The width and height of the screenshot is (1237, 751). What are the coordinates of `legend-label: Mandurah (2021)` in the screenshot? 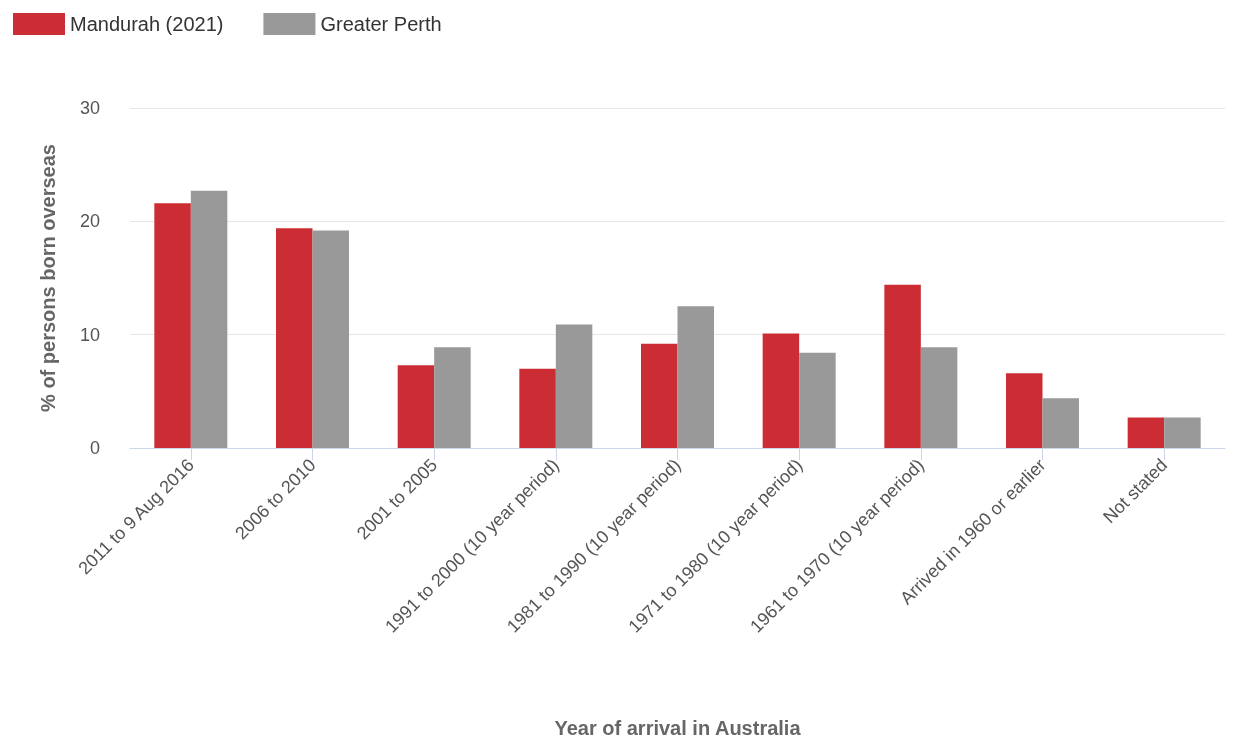 It's located at (147, 24).